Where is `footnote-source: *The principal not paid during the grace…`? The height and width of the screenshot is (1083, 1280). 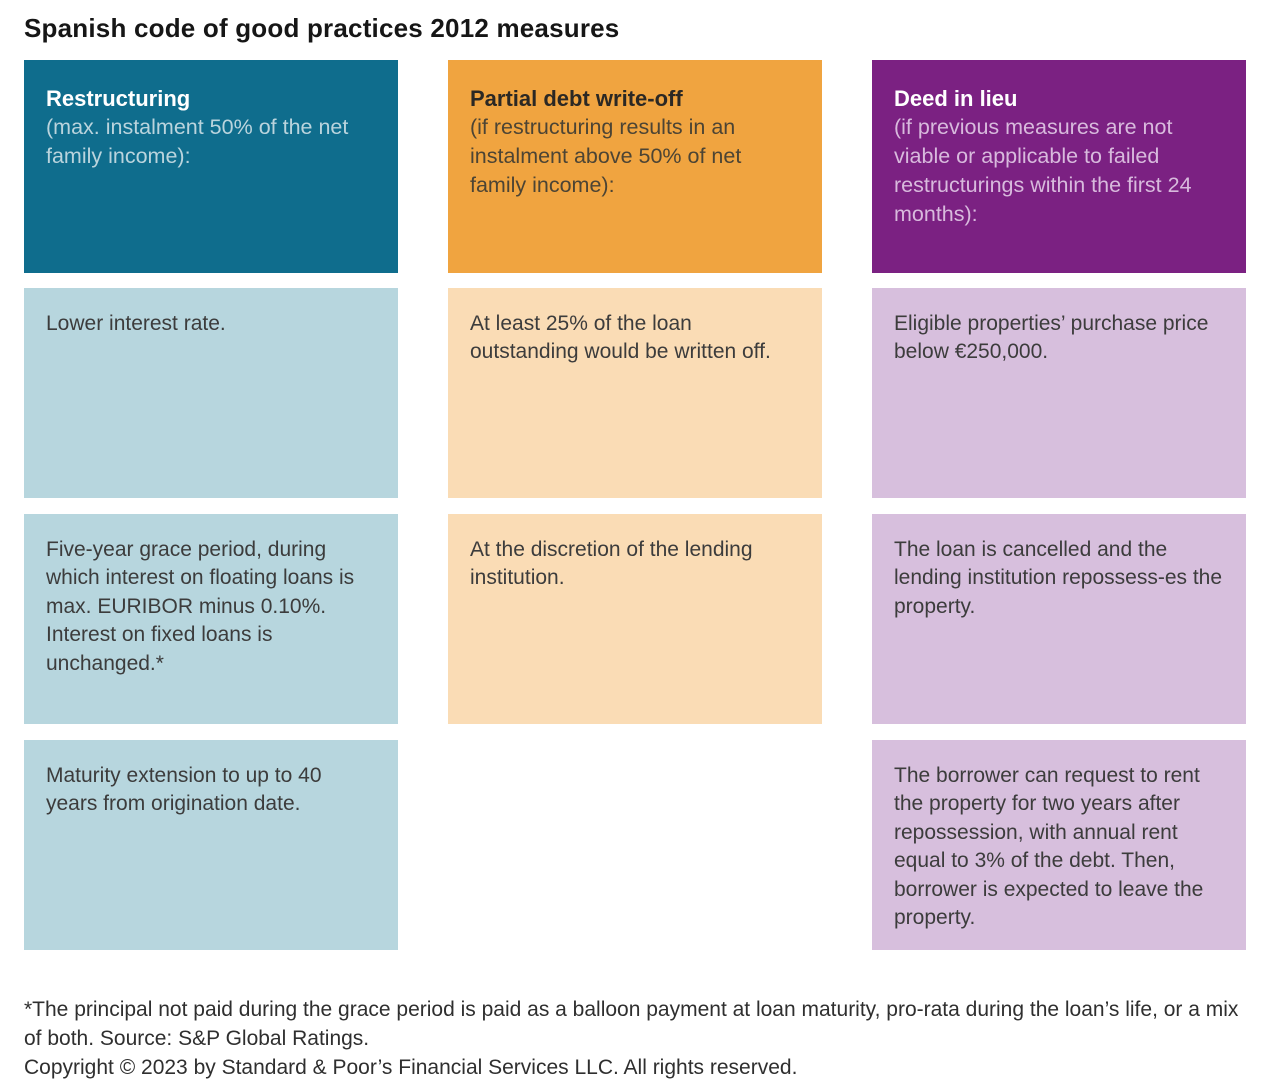
footnote-source: *The principal not paid during the grace… is located at coordinates (631, 1023).